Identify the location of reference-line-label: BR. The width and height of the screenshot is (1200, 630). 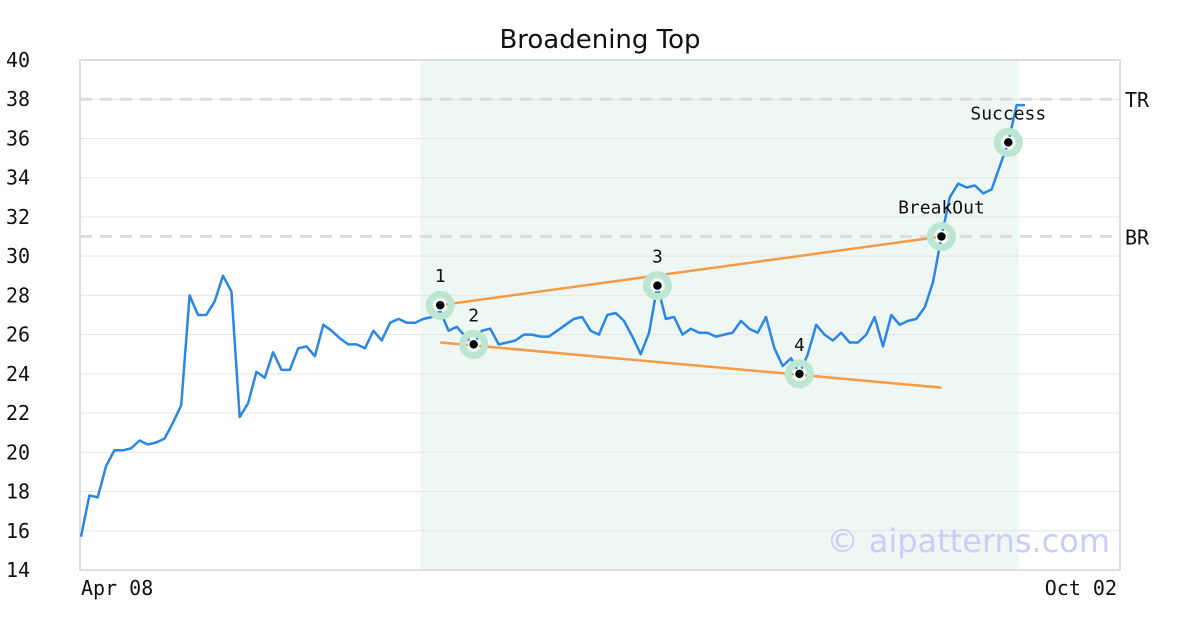
(1137, 238).